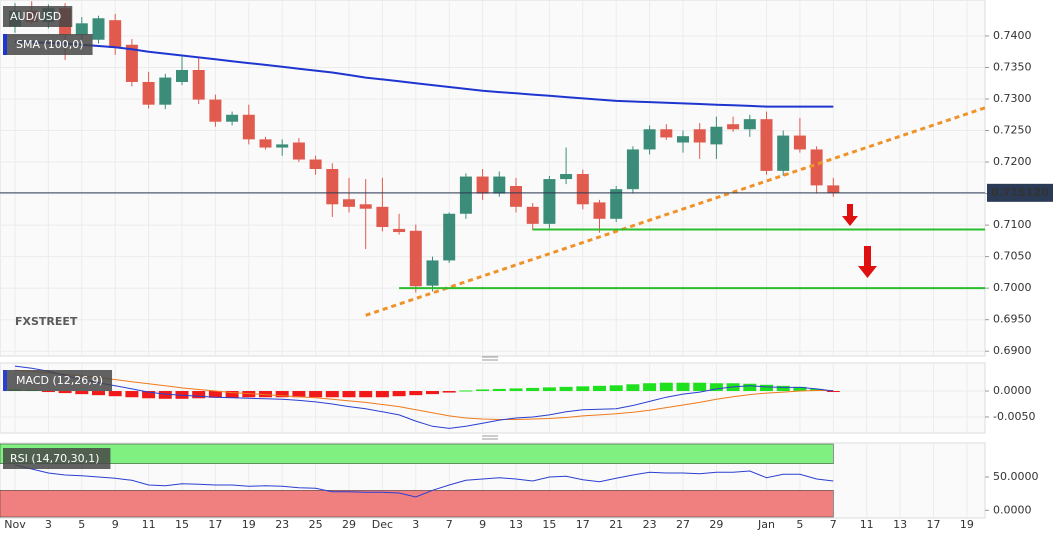  Describe the element at coordinates (766, 524) in the screenshot. I see `x-tick-label: Jan` at that location.